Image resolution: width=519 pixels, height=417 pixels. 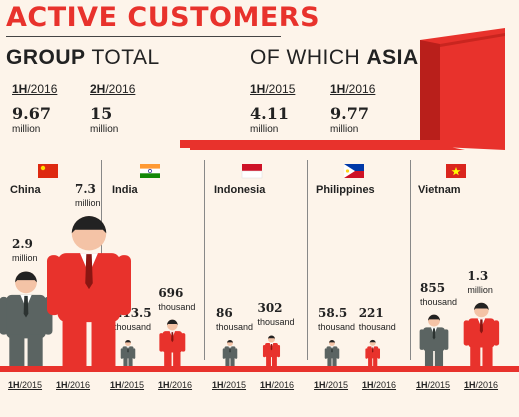 I want to click on building-platform, so click(x=310, y=144).